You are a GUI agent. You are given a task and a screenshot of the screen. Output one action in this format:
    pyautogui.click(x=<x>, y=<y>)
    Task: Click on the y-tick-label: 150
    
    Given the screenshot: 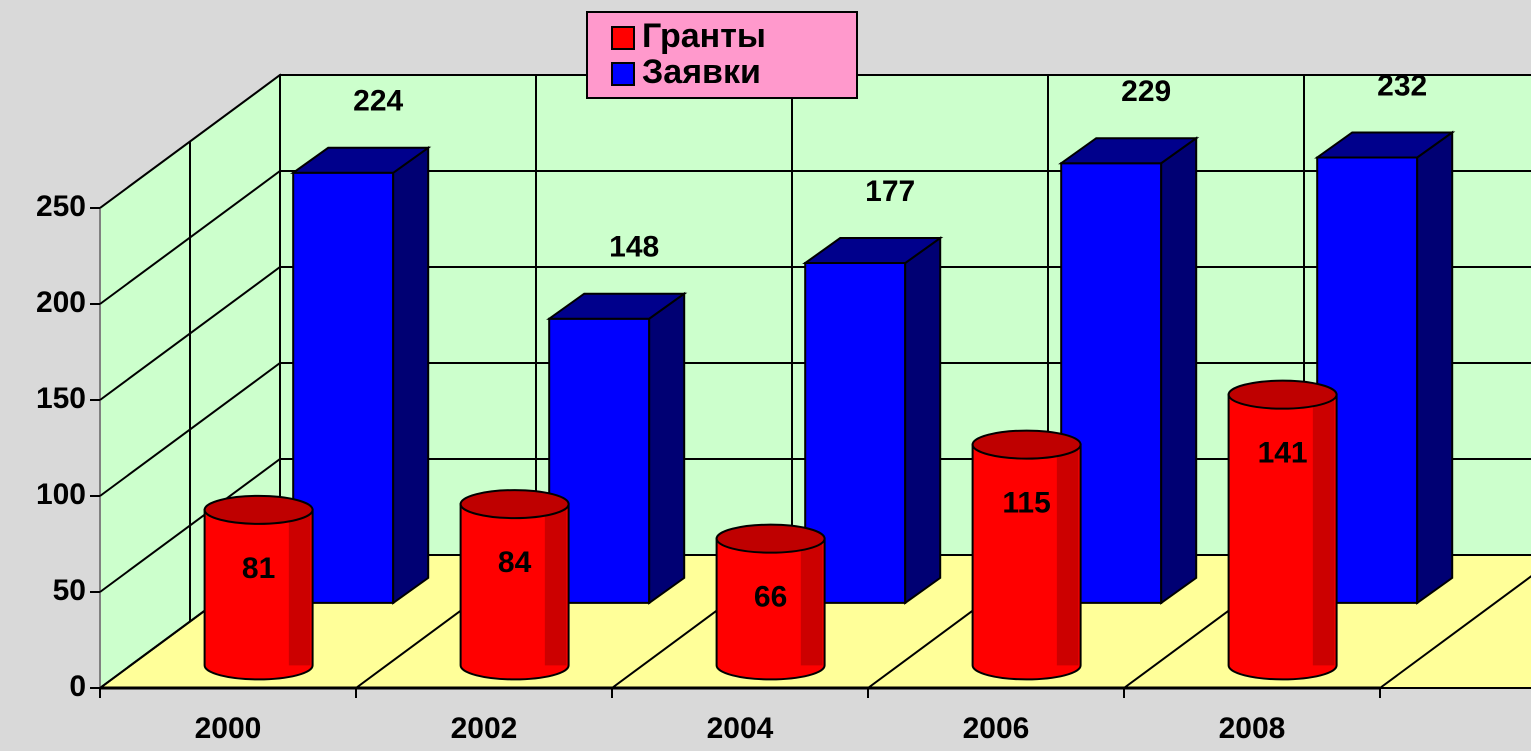 What is the action you would take?
    pyautogui.click(x=61, y=398)
    